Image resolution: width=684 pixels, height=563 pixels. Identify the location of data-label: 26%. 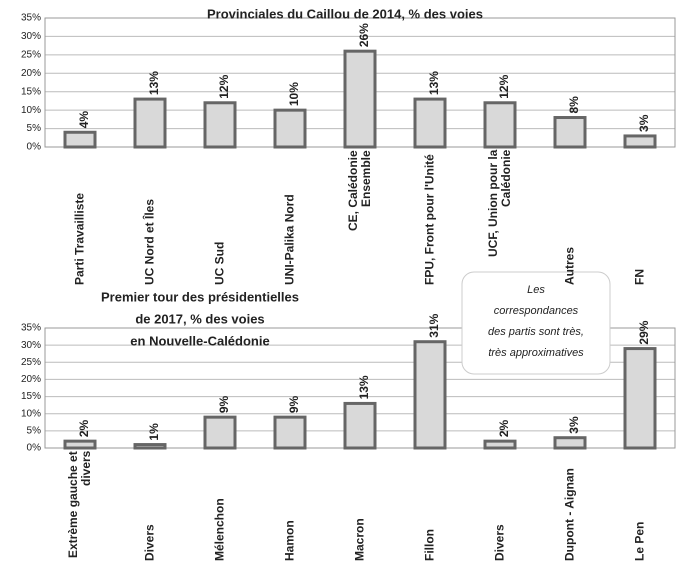
(364, 35).